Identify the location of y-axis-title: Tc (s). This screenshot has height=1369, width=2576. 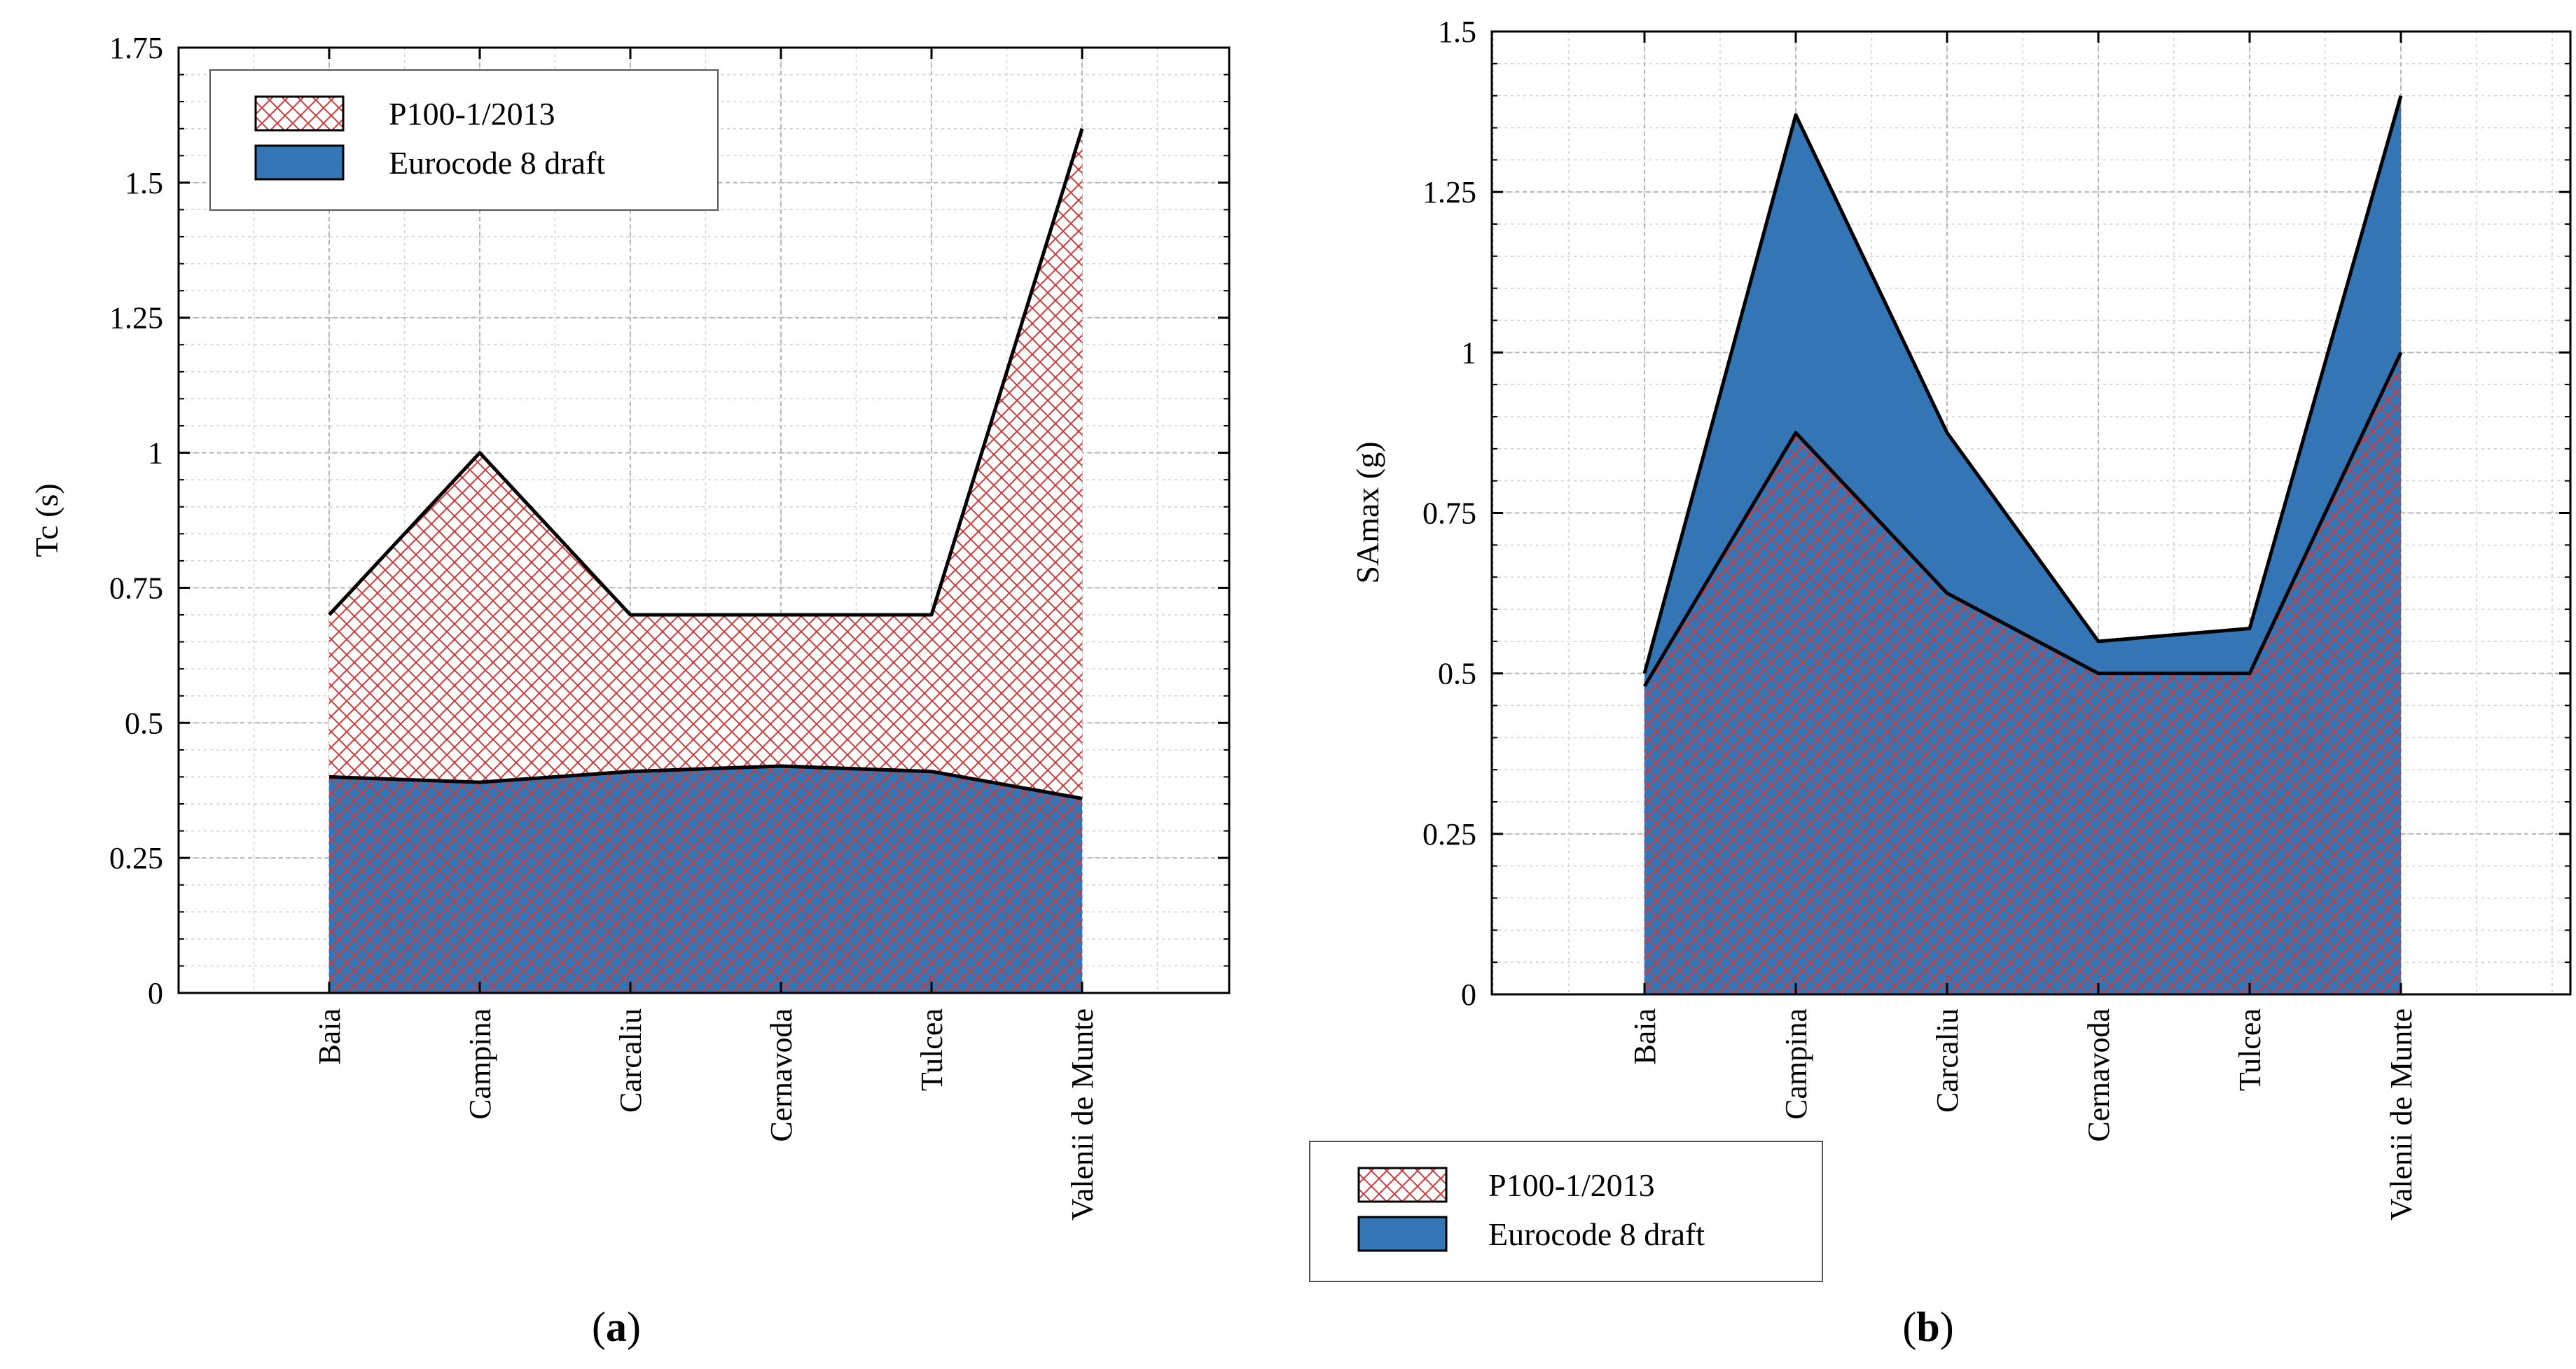
(46, 520).